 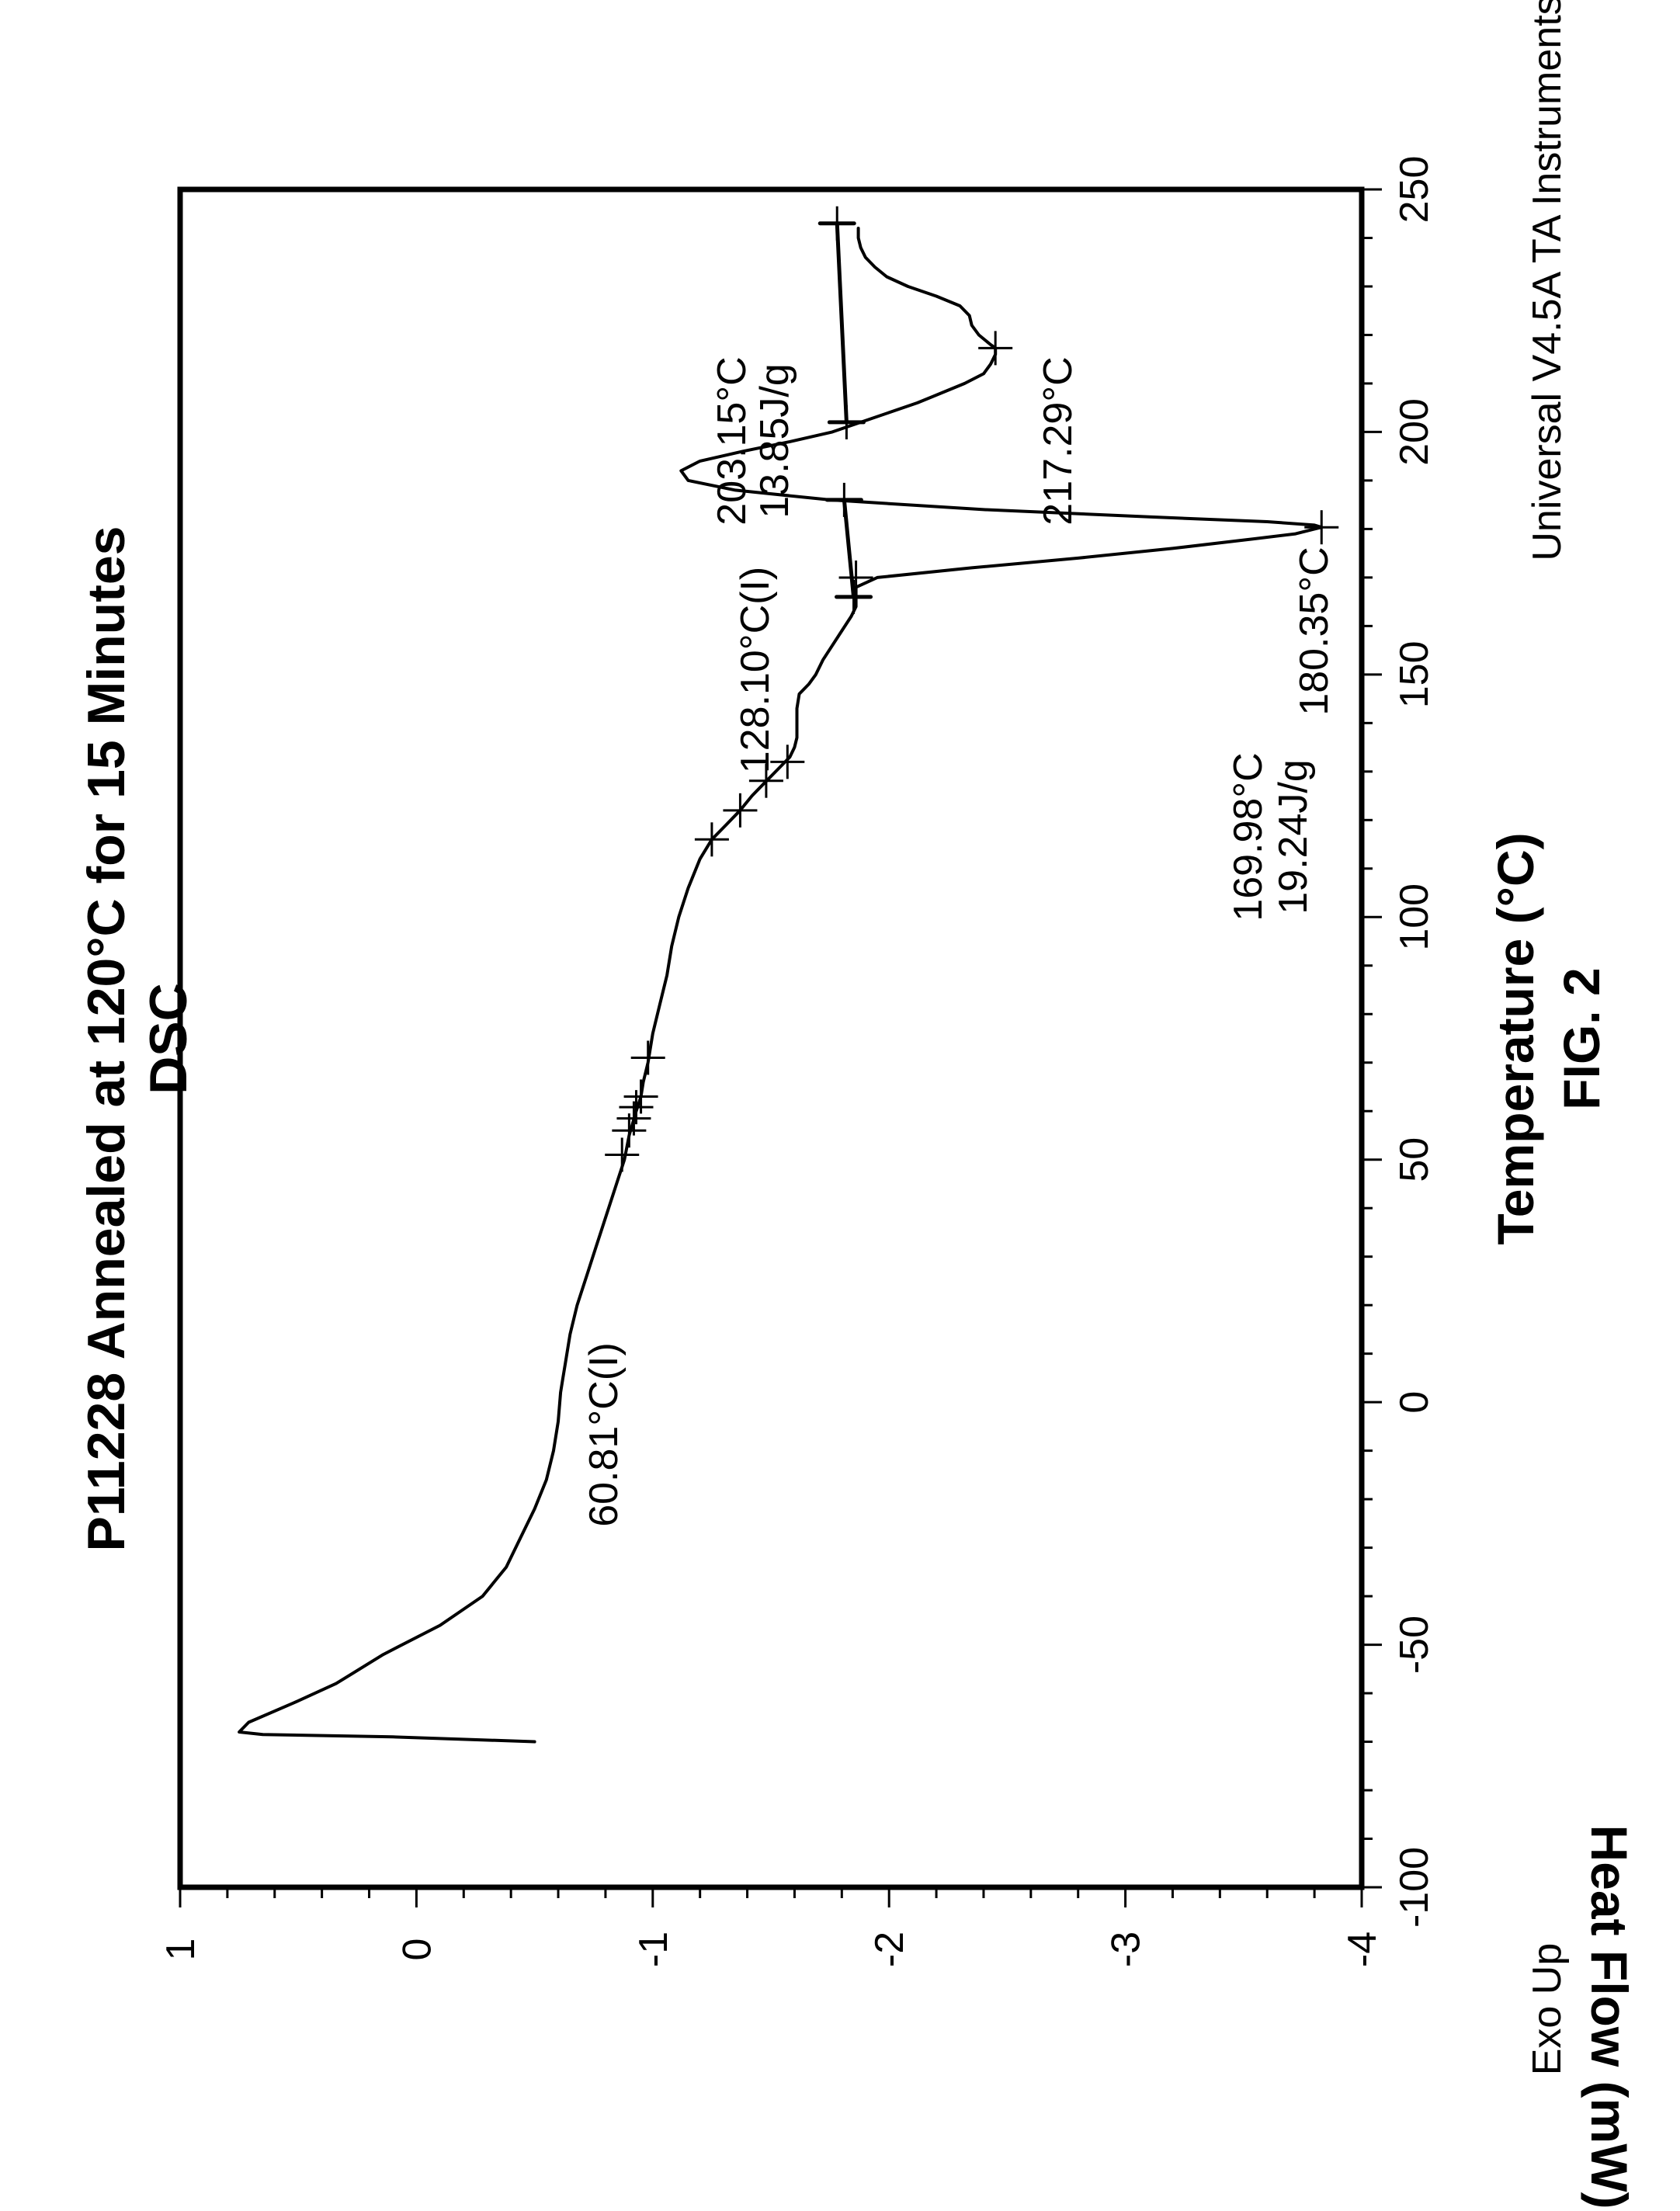 What do you see at coordinates (1414, 432) in the screenshot?
I see `x-tick-label-200: 200` at bounding box center [1414, 432].